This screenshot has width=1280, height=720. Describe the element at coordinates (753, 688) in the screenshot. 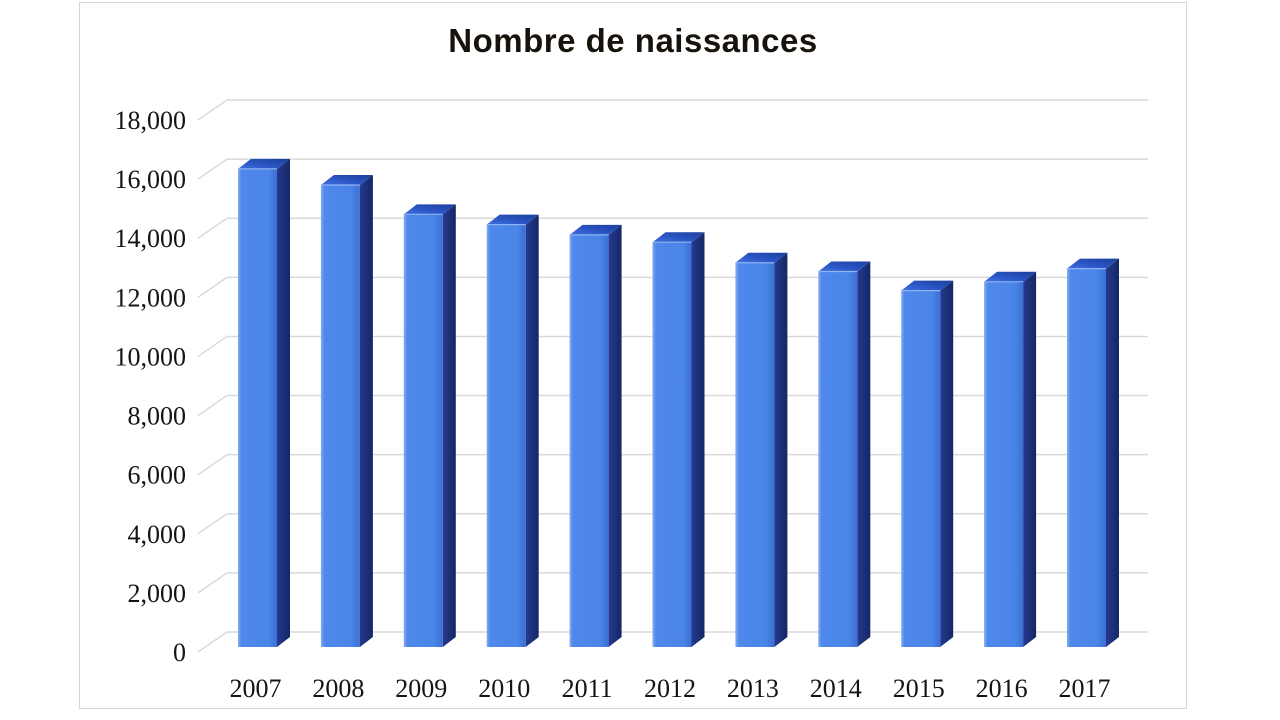

I see `x-axis-category-label: 2013` at that location.